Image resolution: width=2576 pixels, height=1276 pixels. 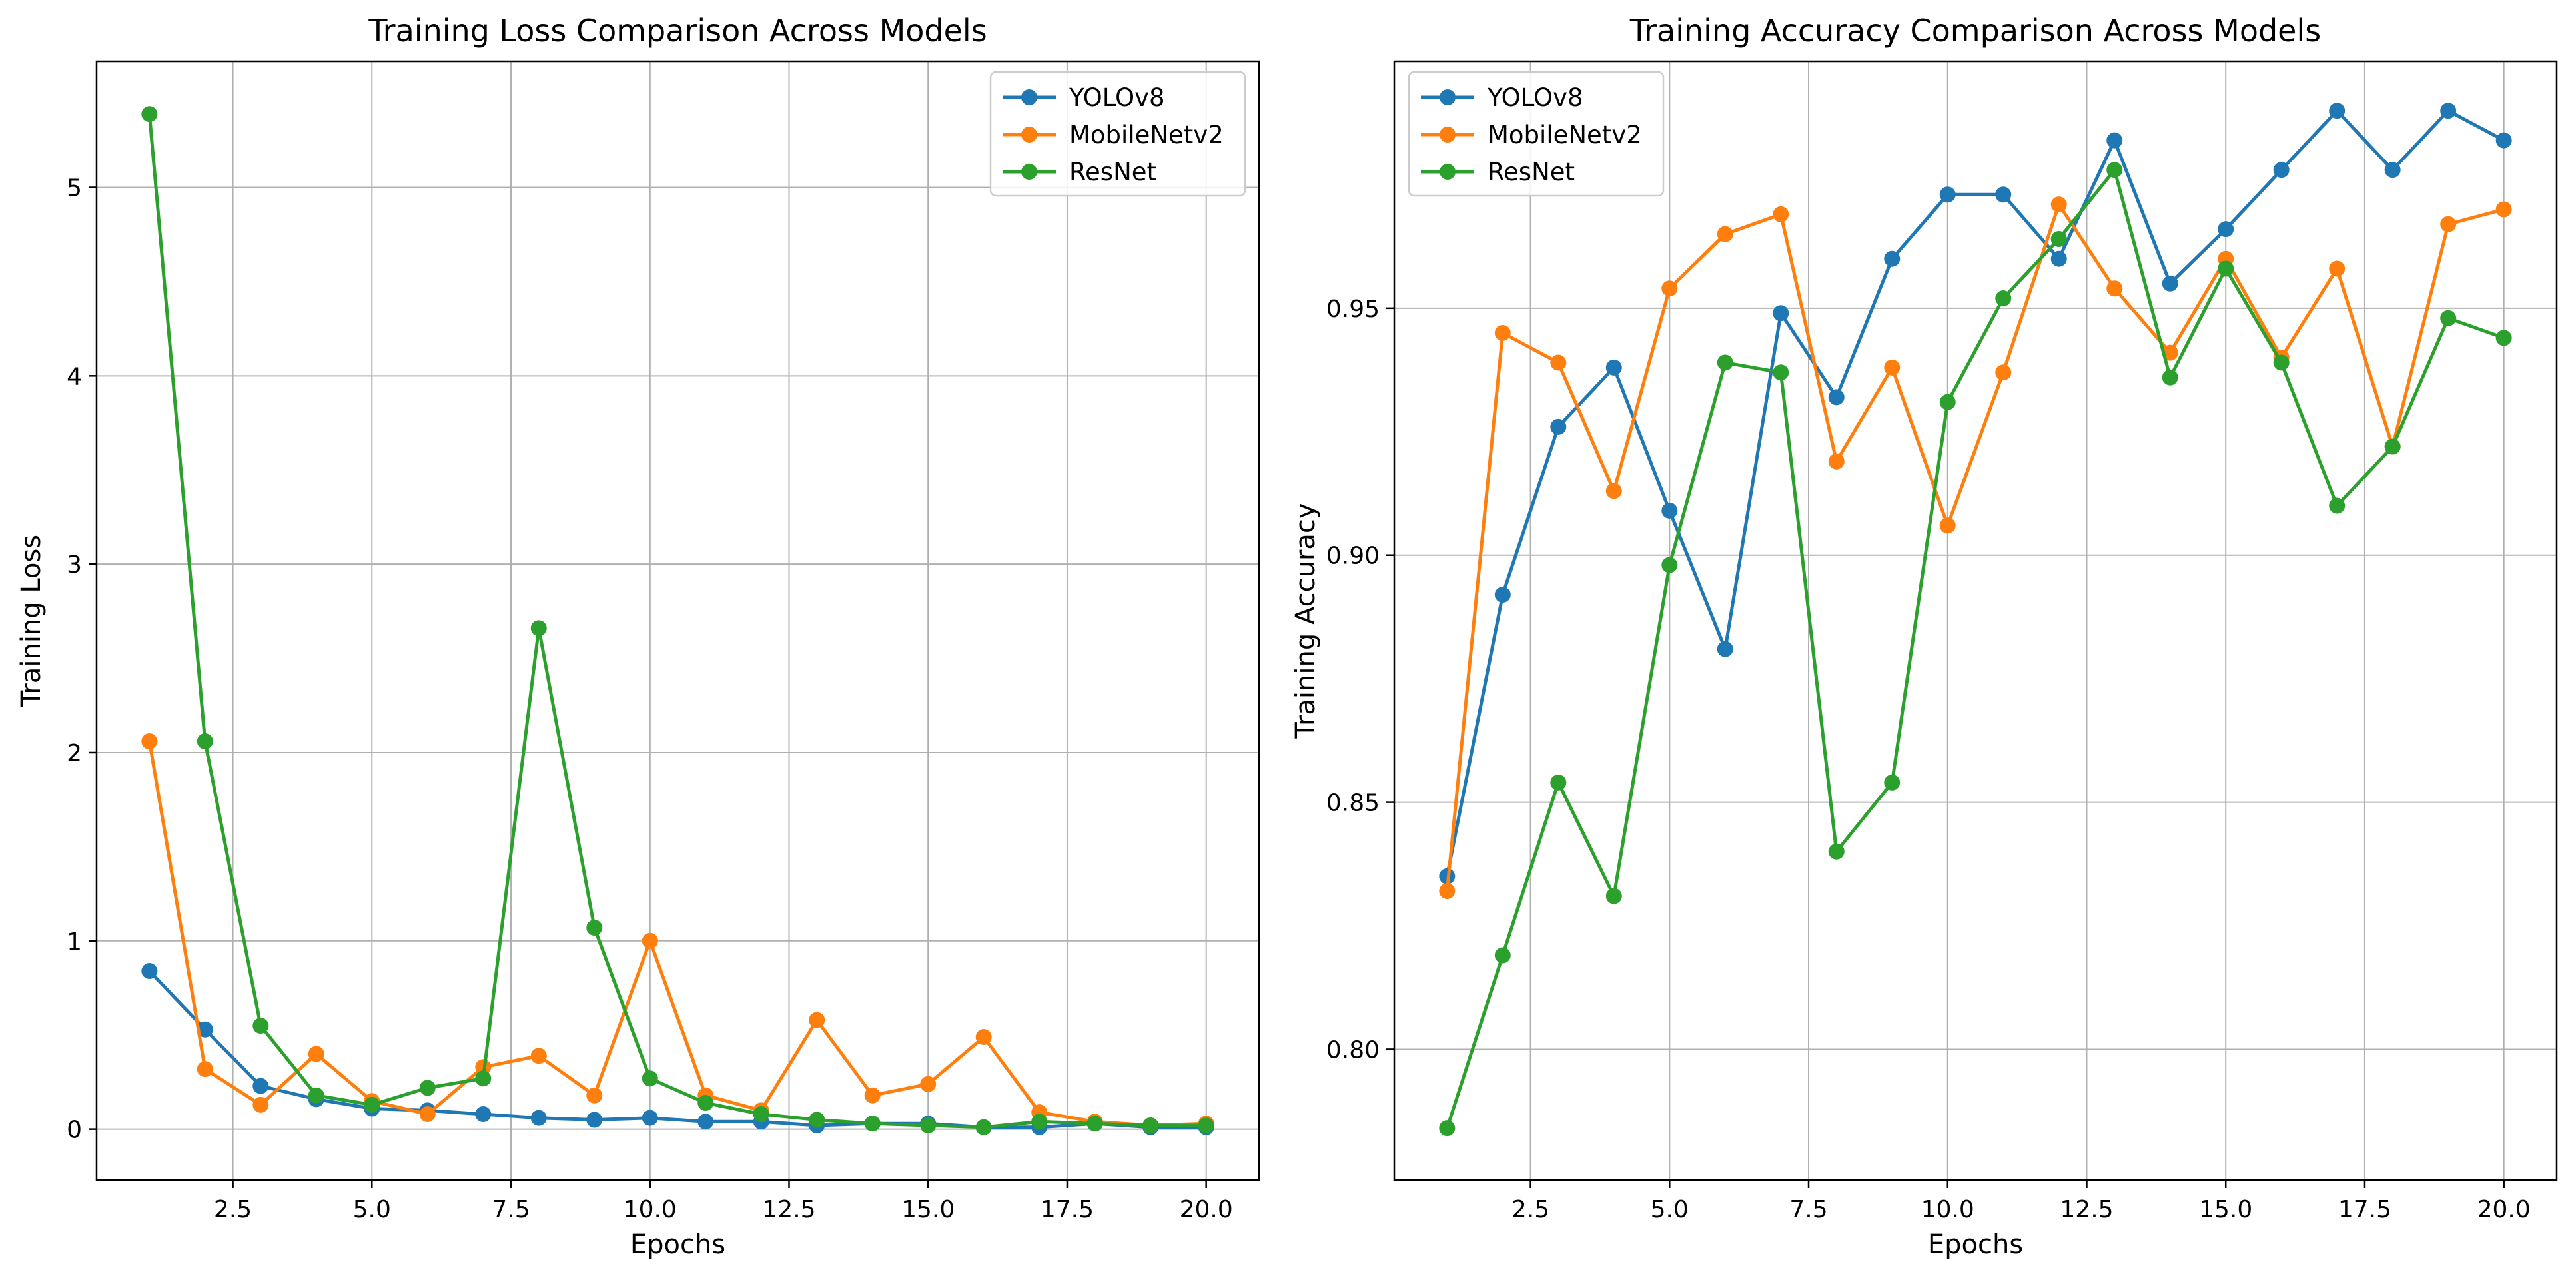 What do you see at coordinates (1565, 135) in the screenshot?
I see `accuracy-legend-label-mobilenetv2: MobileNetv2` at bounding box center [1565, 135].